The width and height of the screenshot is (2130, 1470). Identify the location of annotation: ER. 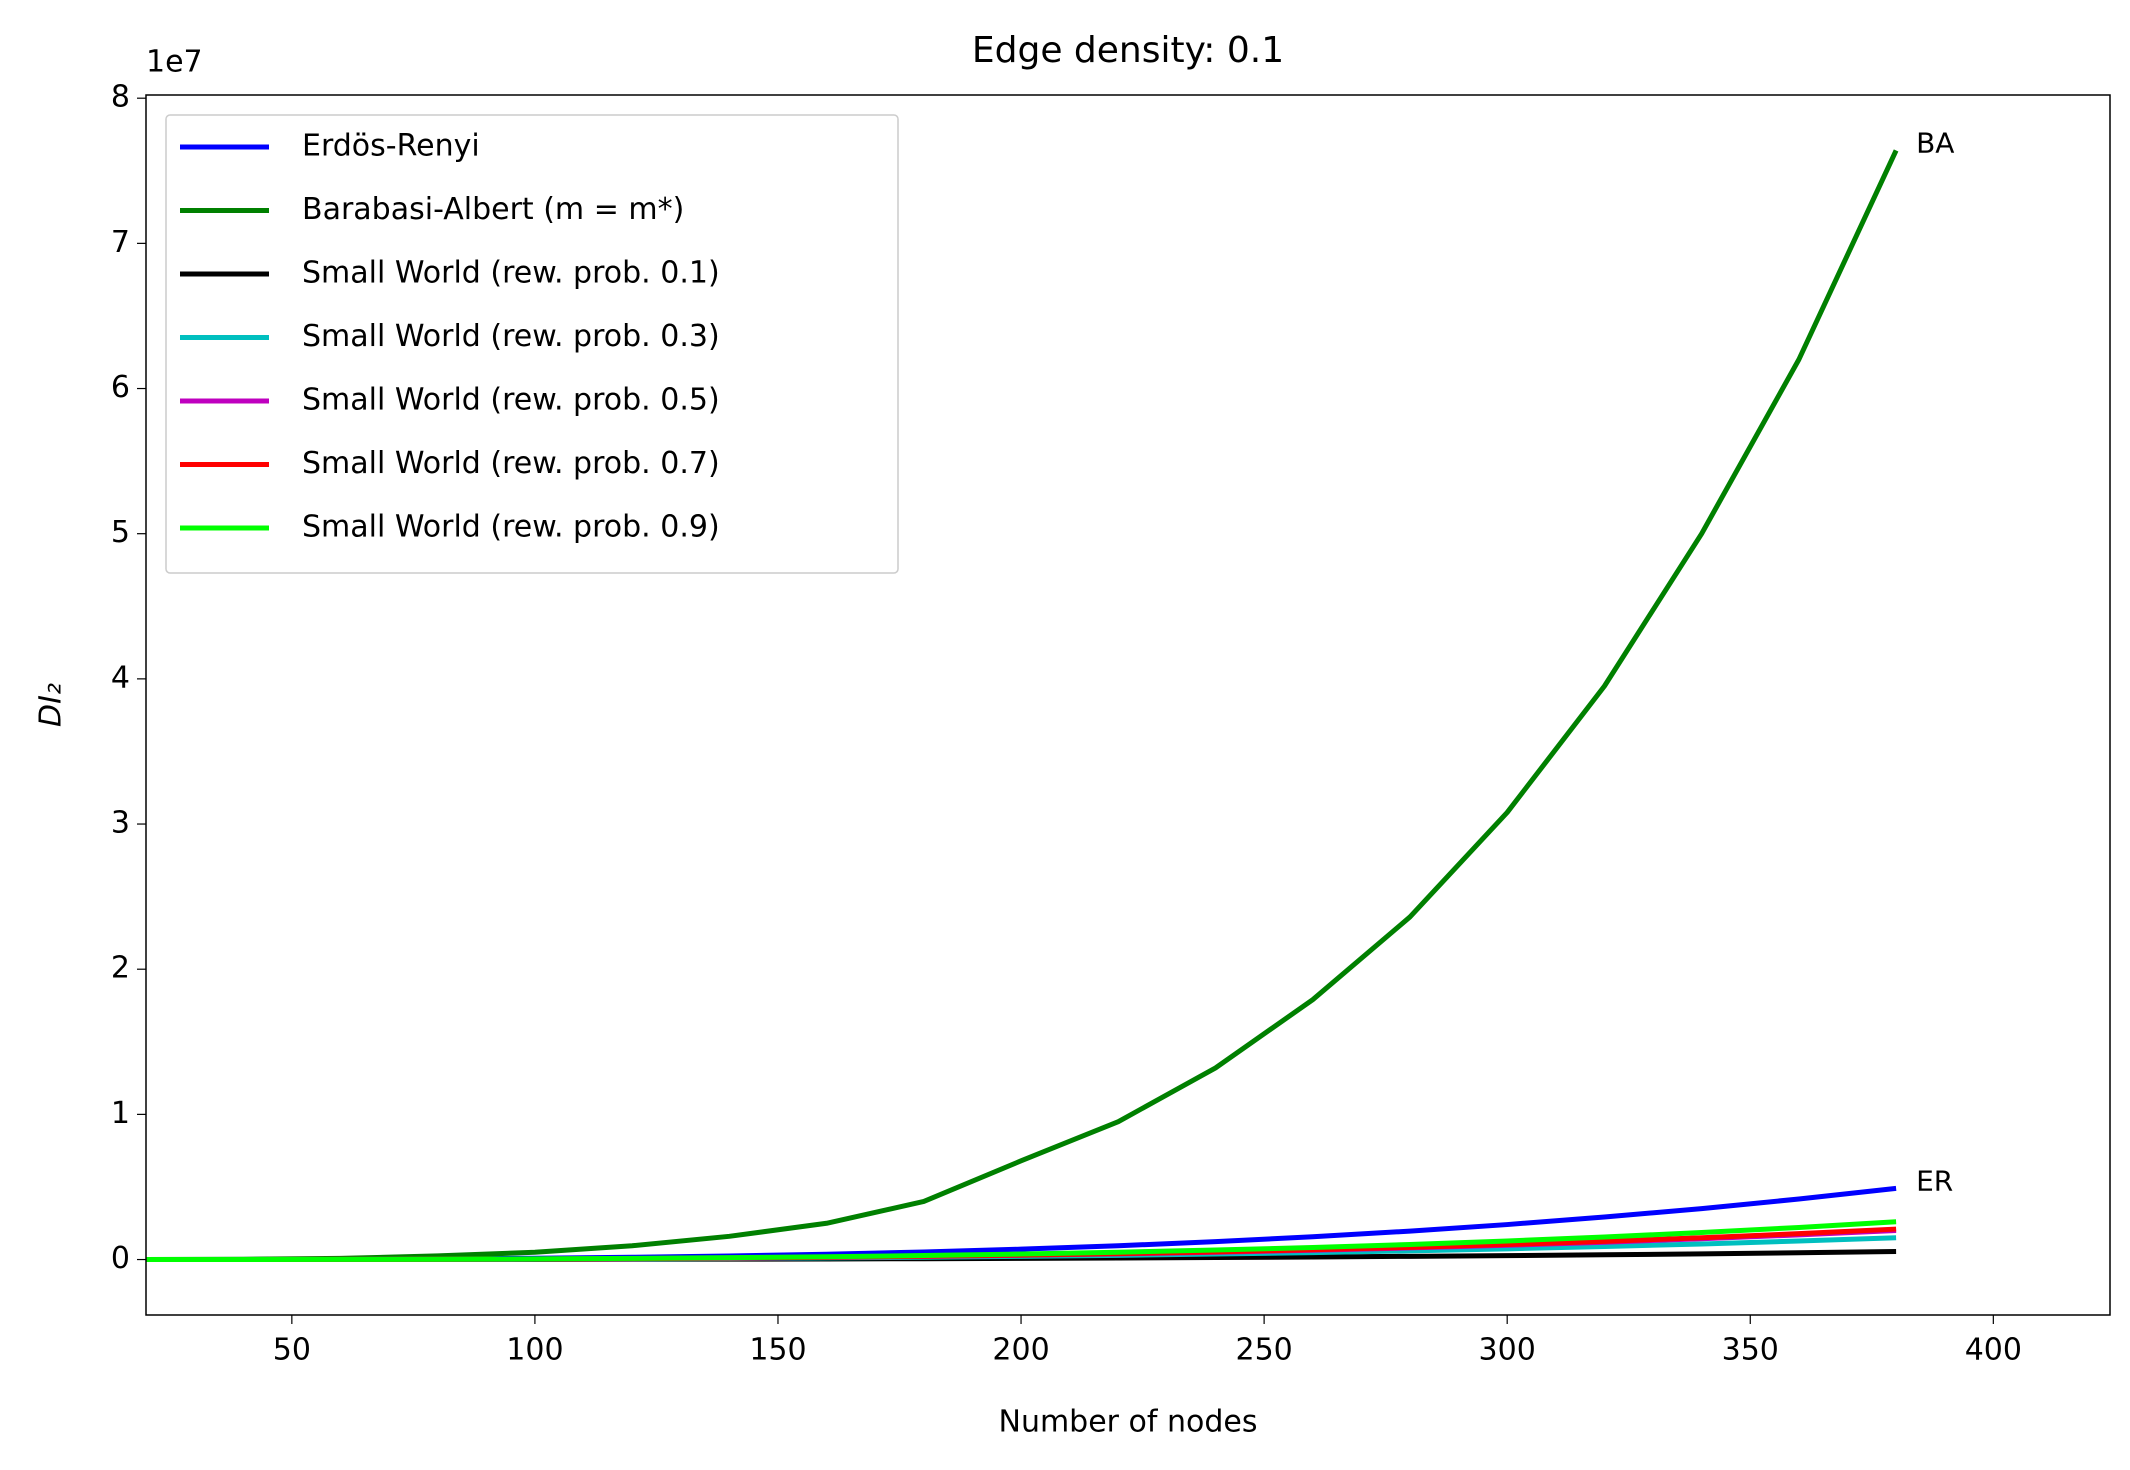
(1934, 1180).